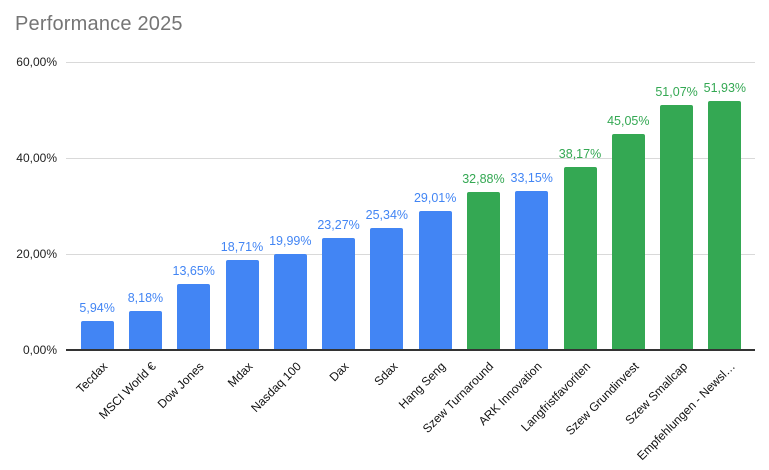 This screenshot has width=769, height=470. Describe the element at coordinates (145, 297) in the screenshot. I see `bar-value-label-msci-world: 8,18%` at that location.